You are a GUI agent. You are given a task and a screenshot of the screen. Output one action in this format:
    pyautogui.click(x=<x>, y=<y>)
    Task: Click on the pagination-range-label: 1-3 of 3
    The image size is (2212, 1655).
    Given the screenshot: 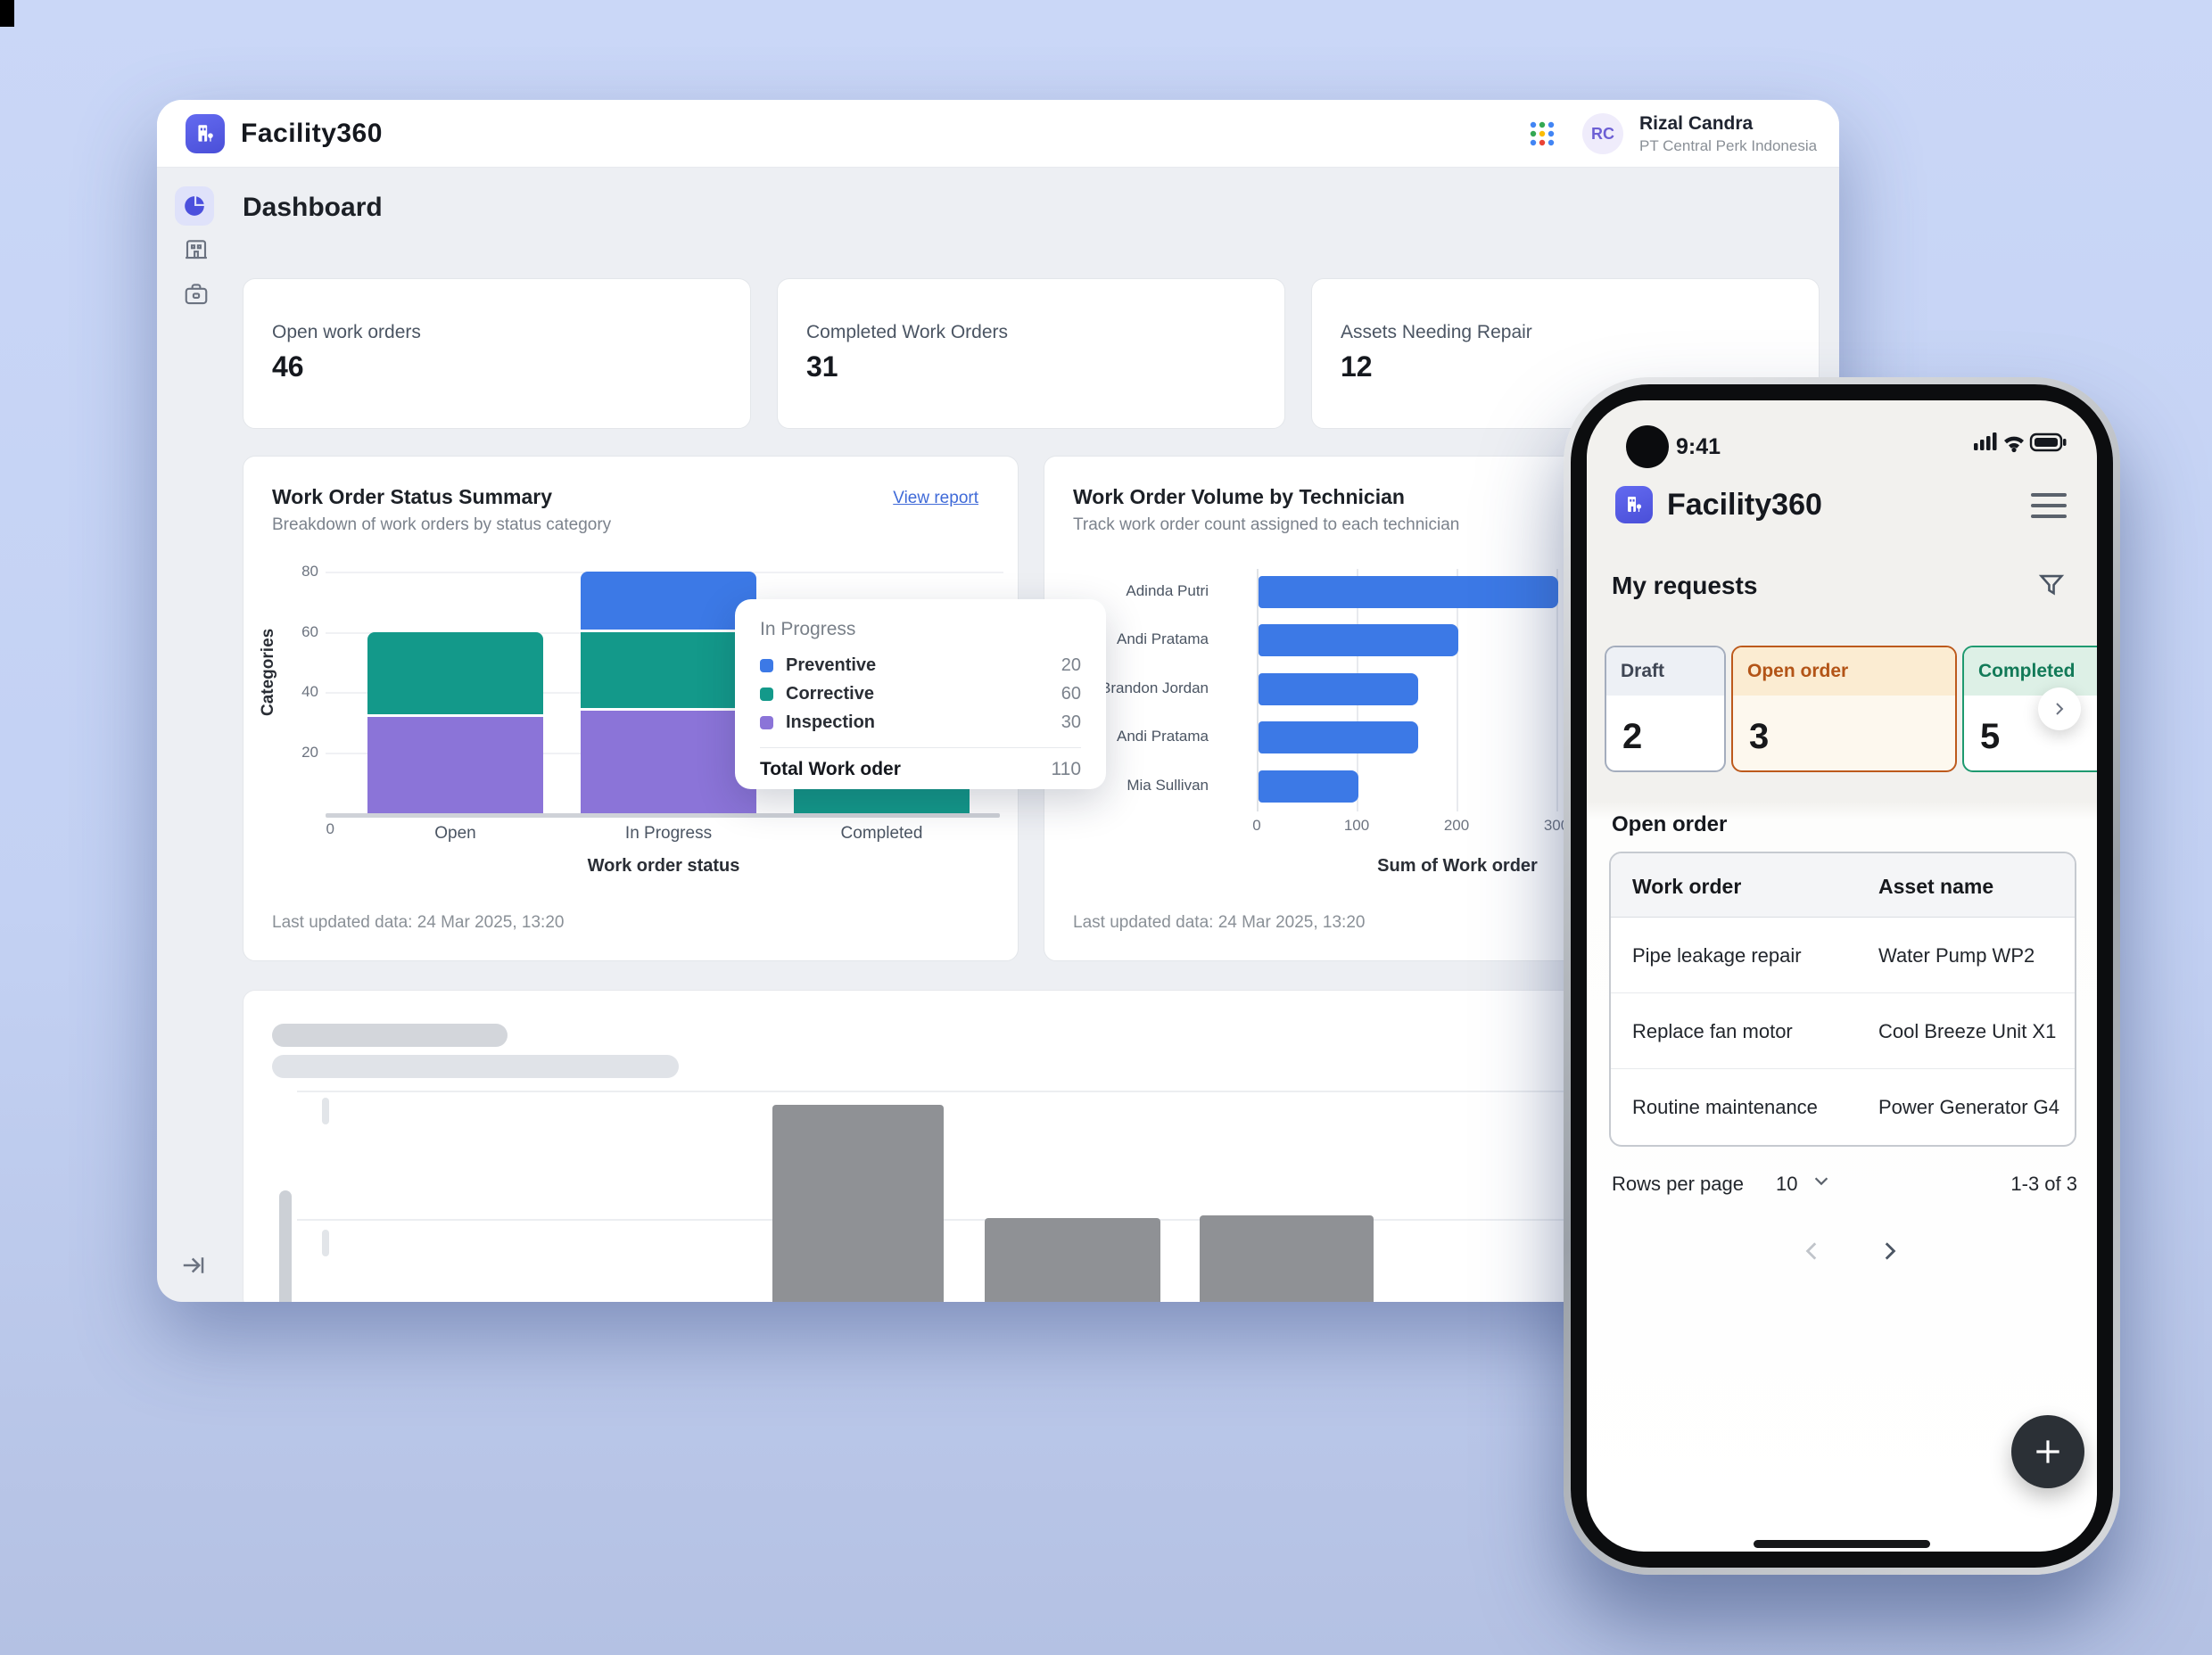 What is the action you would take?
    pyautogui.click(x=2044, y=1184)
    